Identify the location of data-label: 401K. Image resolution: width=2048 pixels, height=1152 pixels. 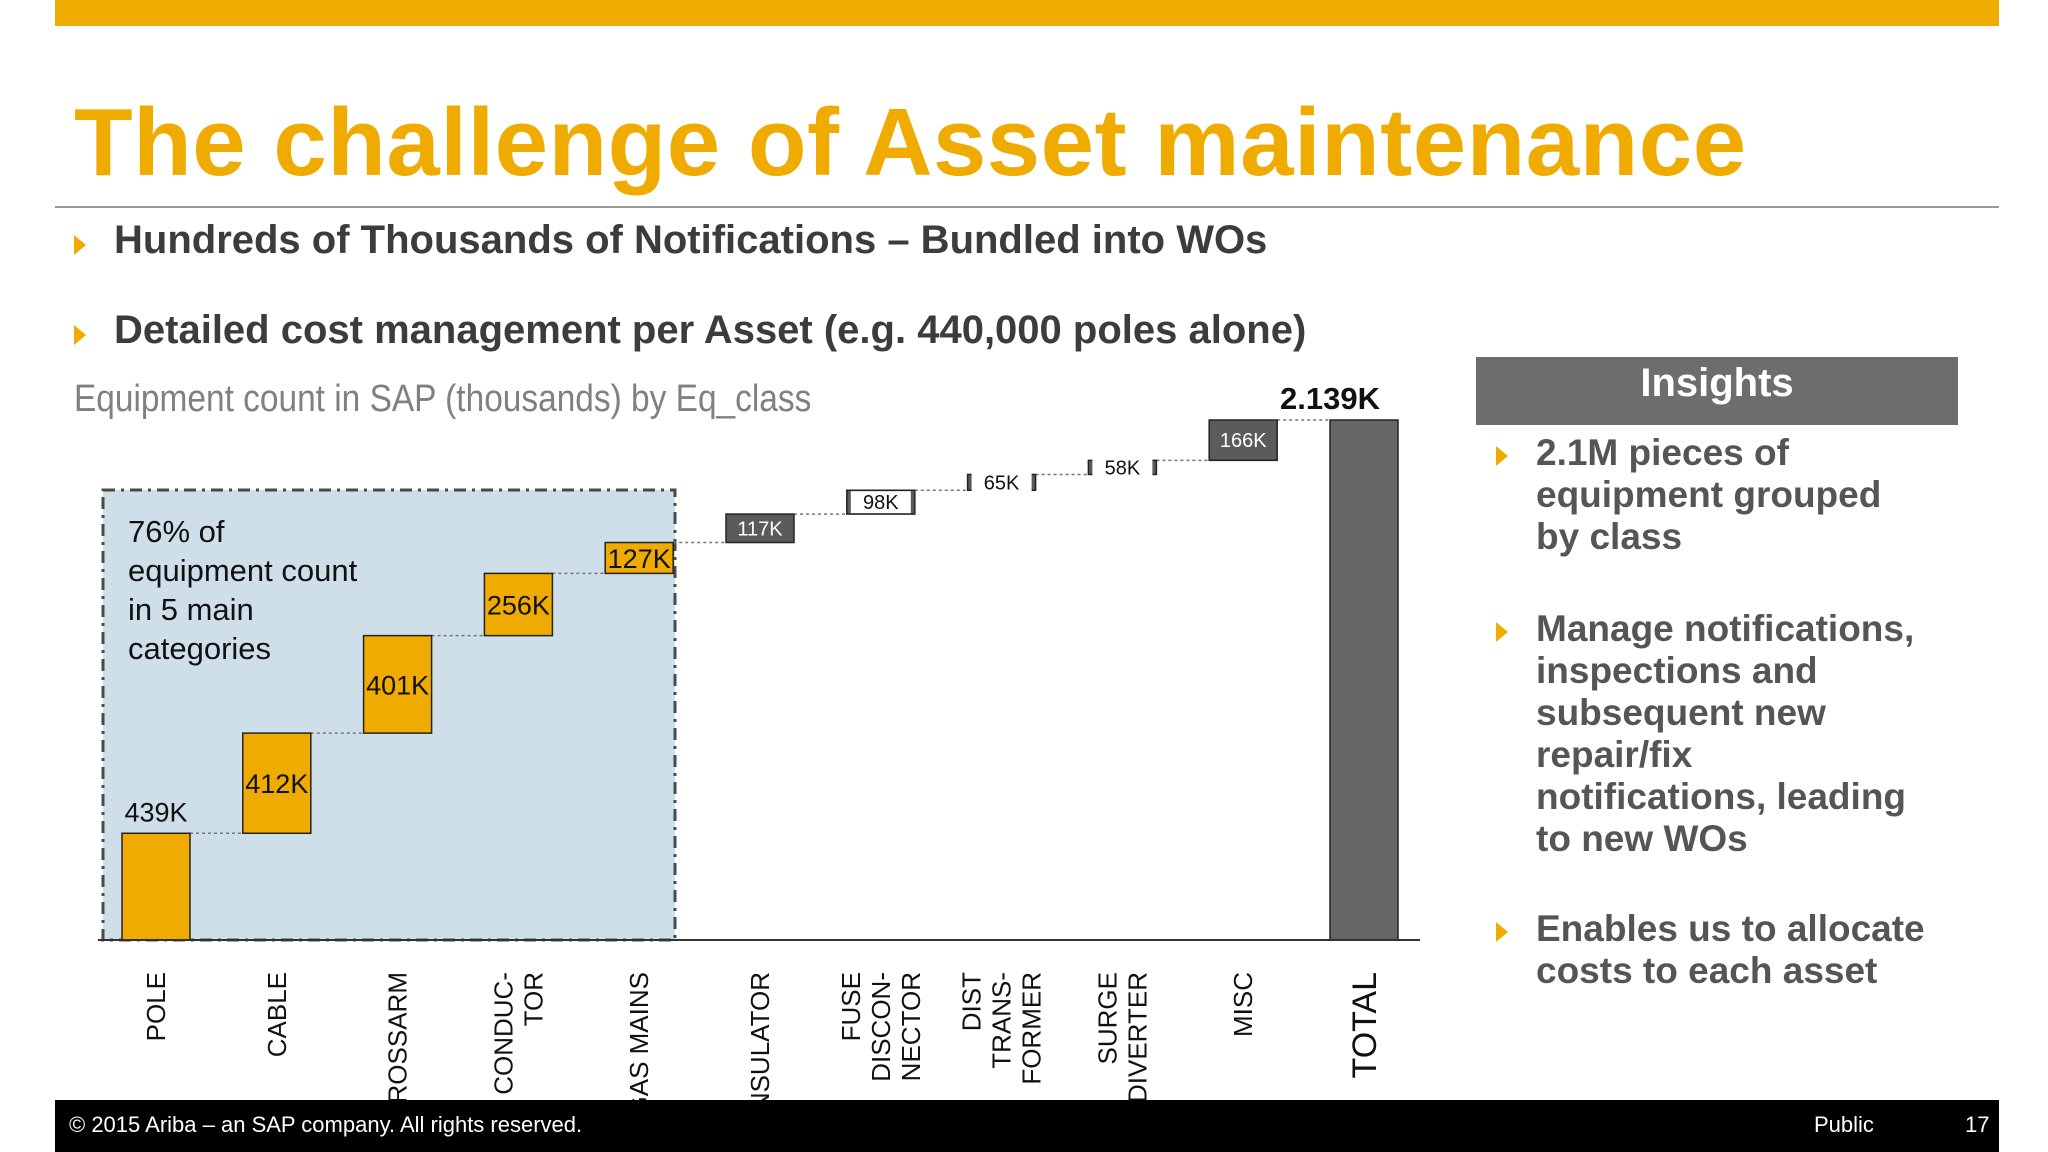
(397, 685).